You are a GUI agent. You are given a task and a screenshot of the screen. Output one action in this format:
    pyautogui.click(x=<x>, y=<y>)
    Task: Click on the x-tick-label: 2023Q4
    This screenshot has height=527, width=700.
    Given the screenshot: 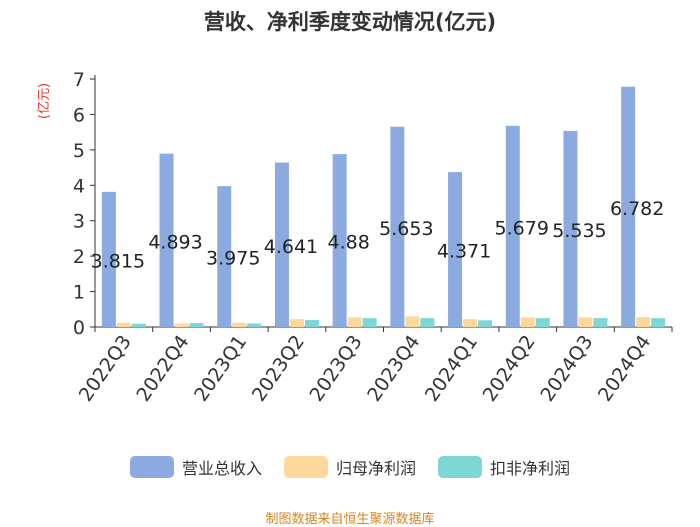 What is the action you would take?
    pyautogui.click(x=393, y=368)
    